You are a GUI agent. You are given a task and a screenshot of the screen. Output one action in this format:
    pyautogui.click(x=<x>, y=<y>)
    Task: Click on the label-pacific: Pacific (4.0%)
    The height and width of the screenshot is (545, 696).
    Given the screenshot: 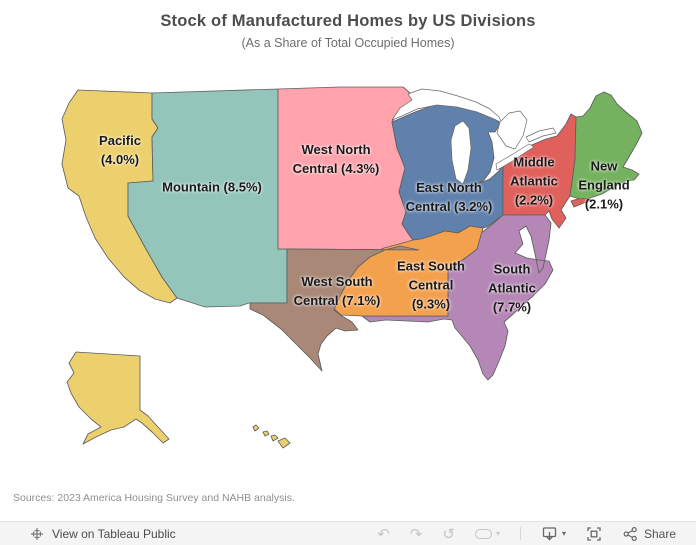 What is the action you would take?
    pyautogui.click(x=120, y=150)
    